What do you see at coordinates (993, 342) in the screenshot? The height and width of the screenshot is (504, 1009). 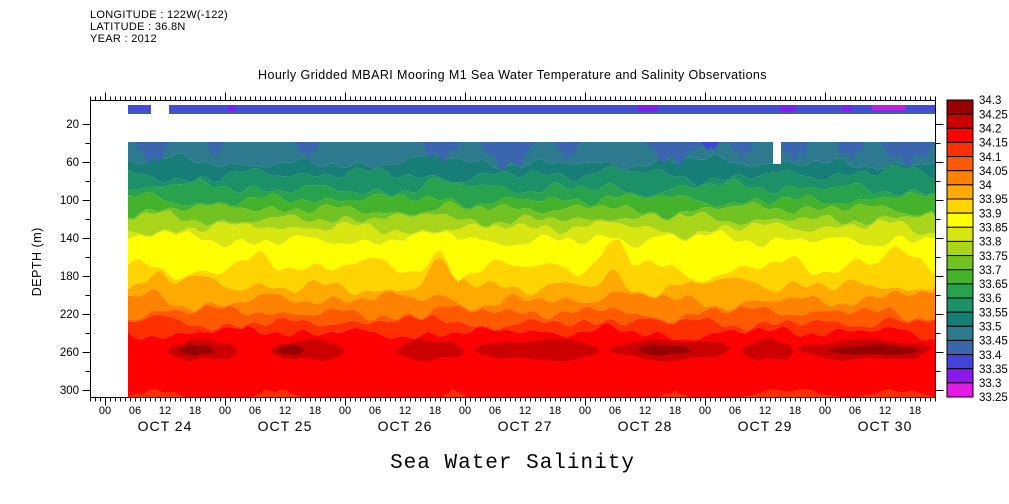 I see `colorbar-label: 33.45` at bounding box center [993, 342].